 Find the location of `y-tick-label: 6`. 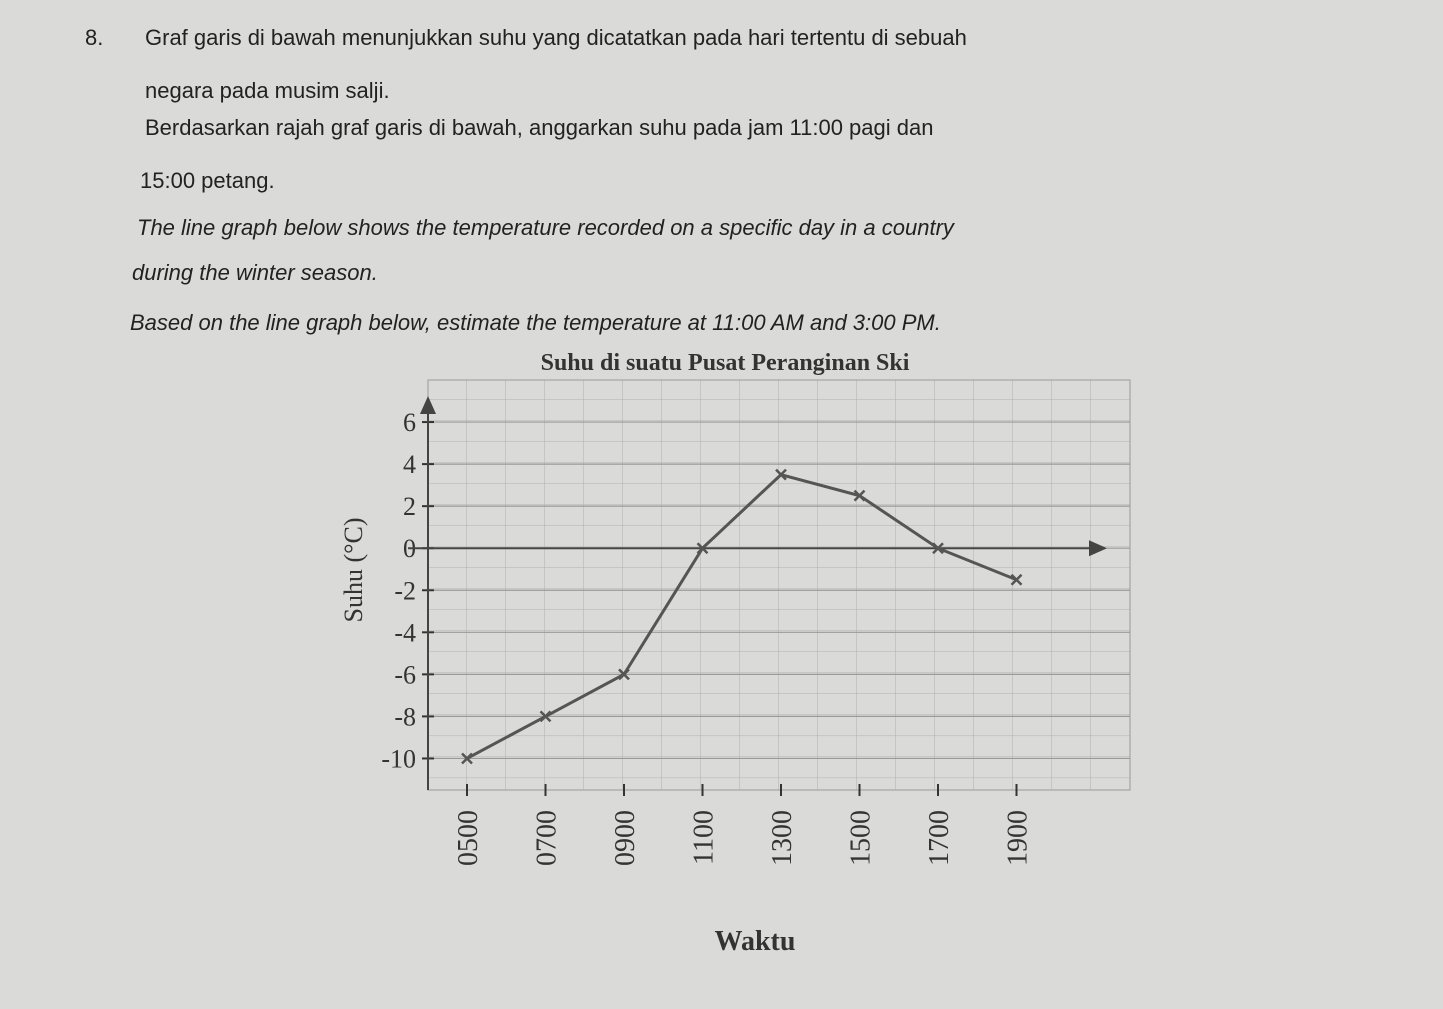

y-tick-label: 6 is located at coordinates (409, 422).